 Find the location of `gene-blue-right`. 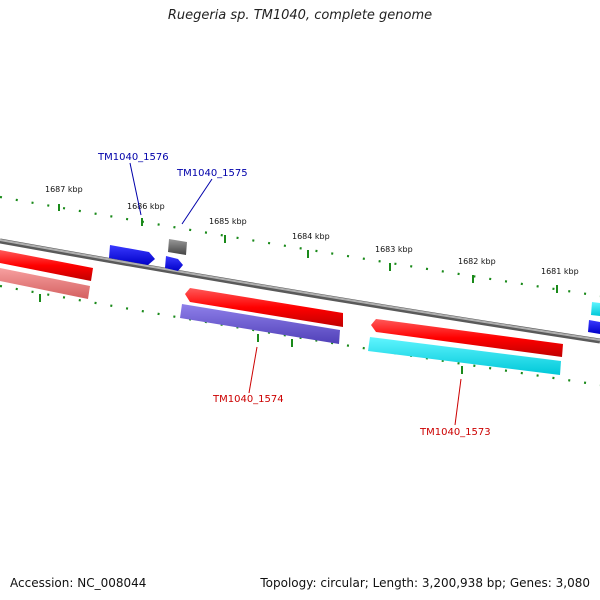

gene-blue-right is located at coordinates (594, 327).